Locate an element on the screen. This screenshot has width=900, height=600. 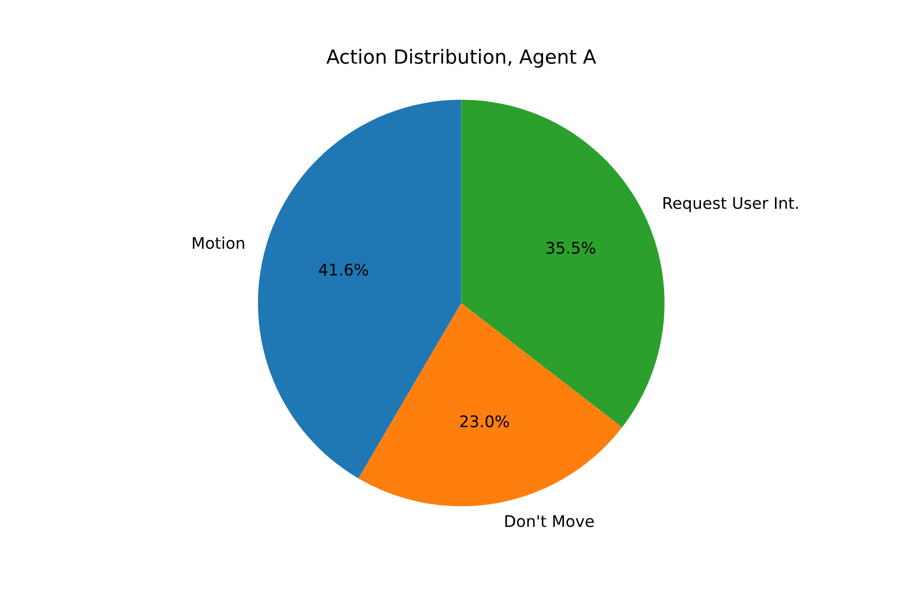
slice-label: Don't Move is located at coordinates (549, 521).